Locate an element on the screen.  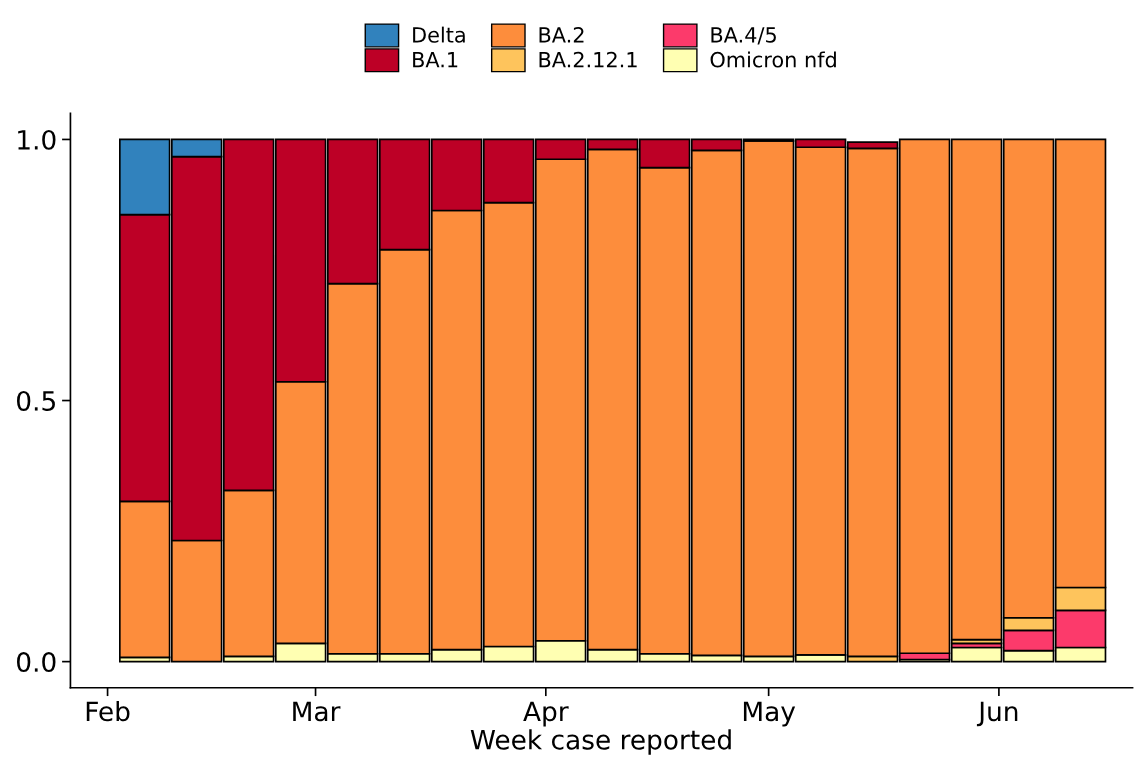
x-tick-label: Feb is located at coordinates (108, 711).